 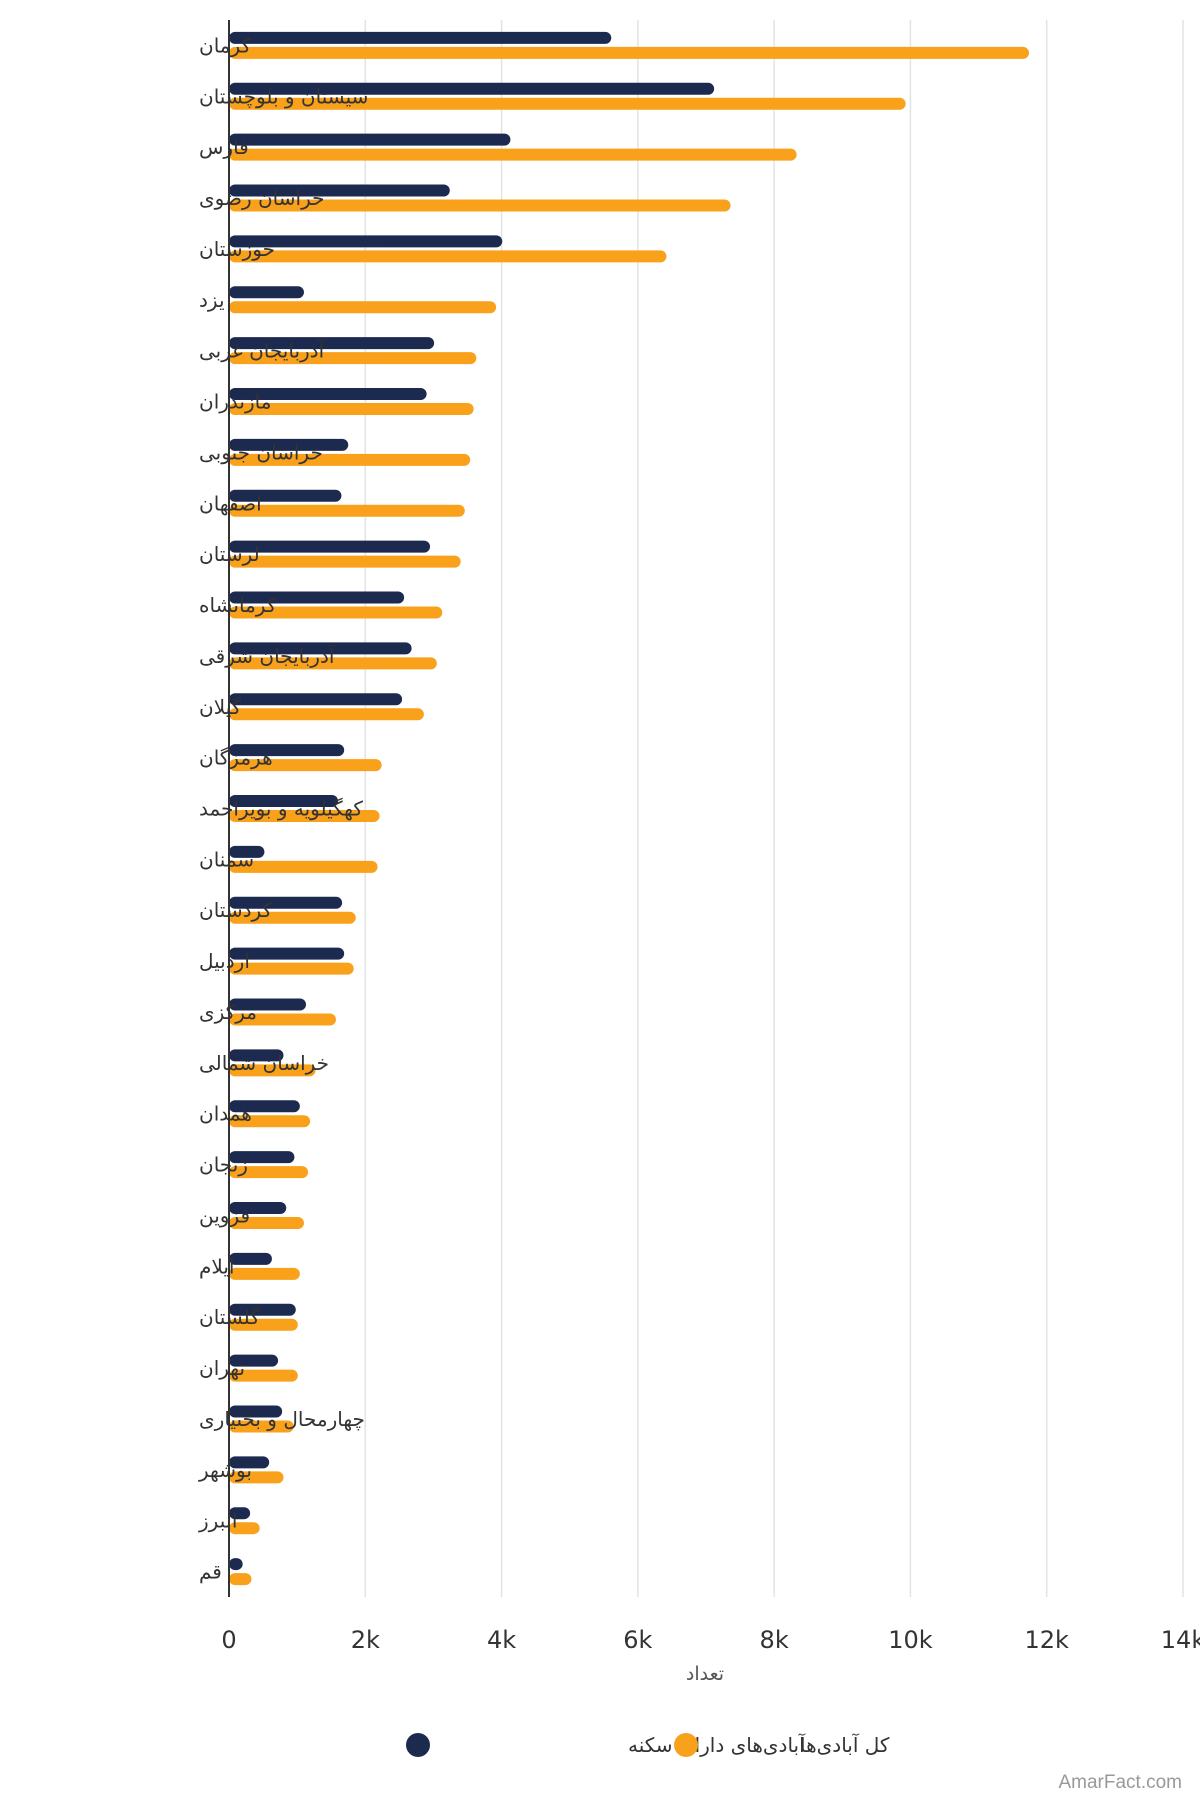 What do you see at coordinates (267, 655) in the screenshot?
I see `category-label: آذربایجان شرقی` at bounding box center [267, 655].